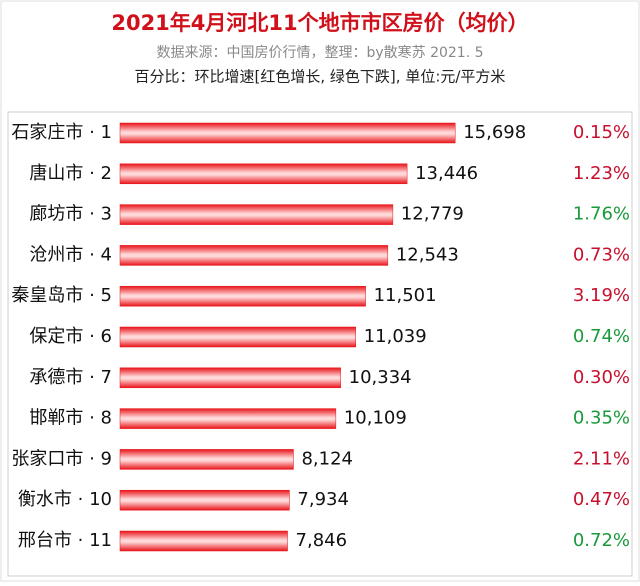 The width and height of the screenshot is (640, 586). I want to click on value-label: 13,446, so click(446, 173).